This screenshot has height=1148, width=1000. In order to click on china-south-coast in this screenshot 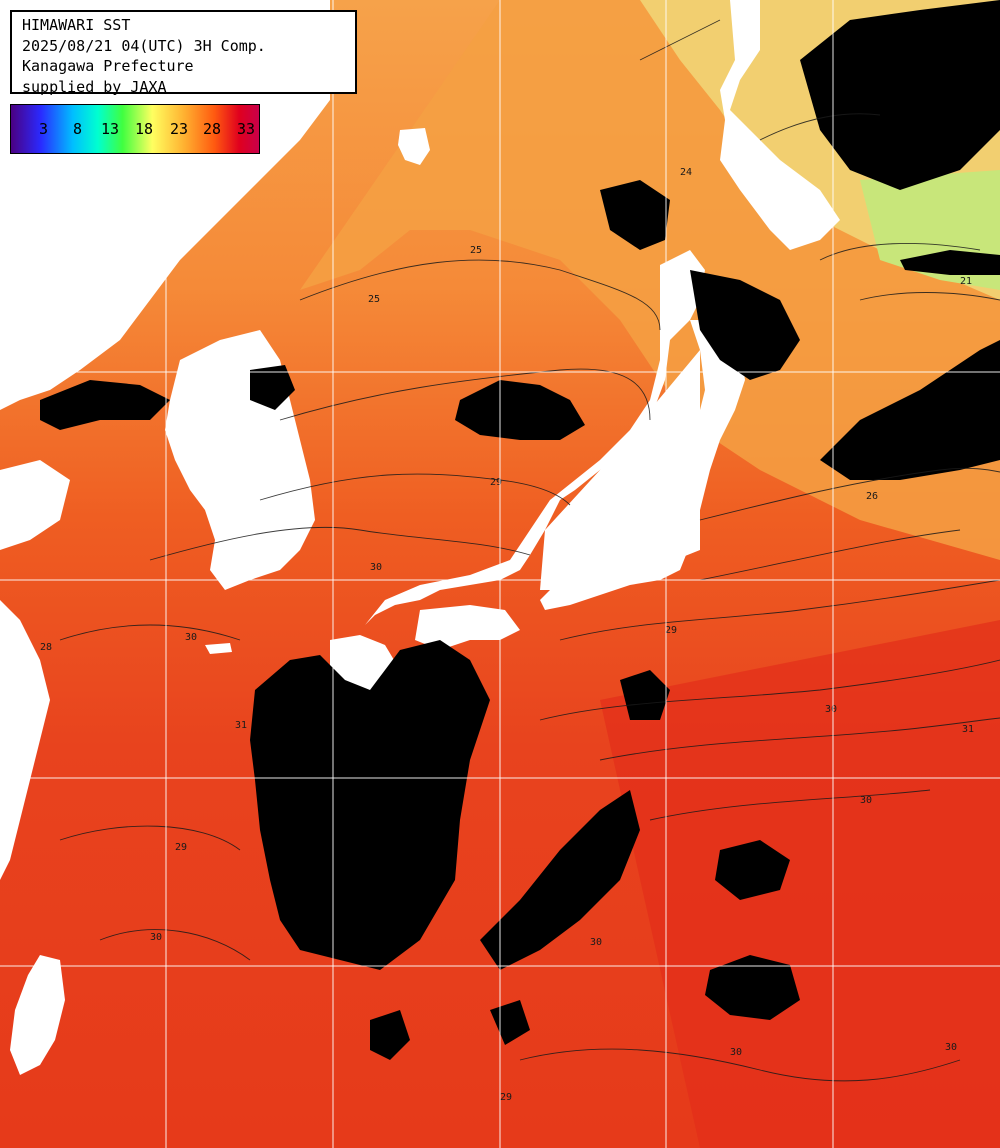, I will do `click(25, 740)`.